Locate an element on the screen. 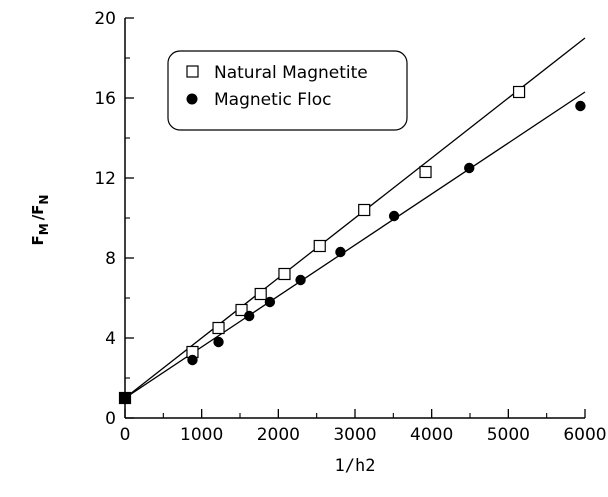 The image size is (608, 497). y-tick-label: 0 is located at coordinates (110, 419).